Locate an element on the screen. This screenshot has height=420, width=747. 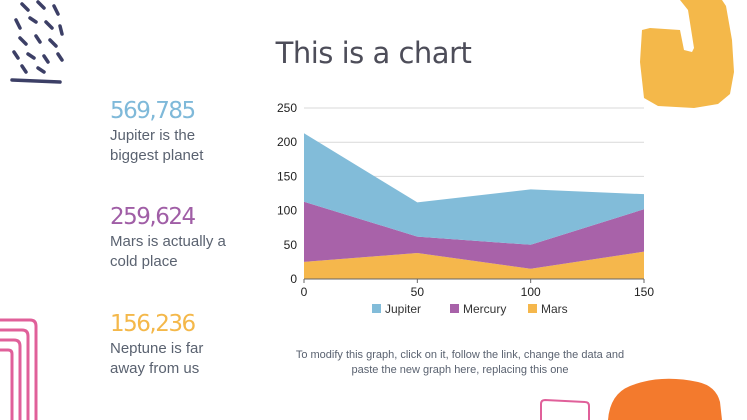
area-mercury is located at coordinates (474, 235).